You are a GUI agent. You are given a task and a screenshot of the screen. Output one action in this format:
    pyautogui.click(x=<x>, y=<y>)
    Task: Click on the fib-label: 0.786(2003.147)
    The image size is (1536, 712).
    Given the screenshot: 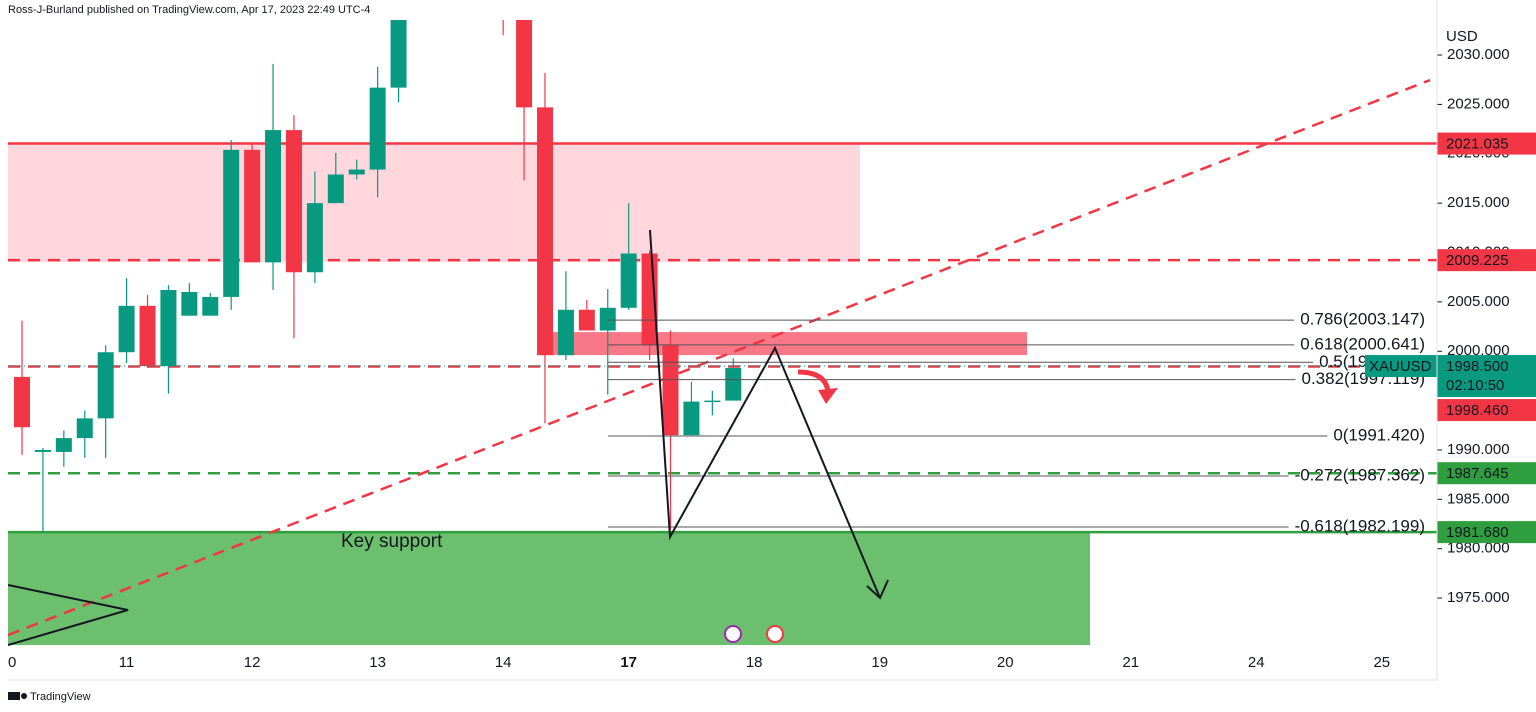 What is the action you would take?
    pyautogui.click(x=1362, y=319)
    